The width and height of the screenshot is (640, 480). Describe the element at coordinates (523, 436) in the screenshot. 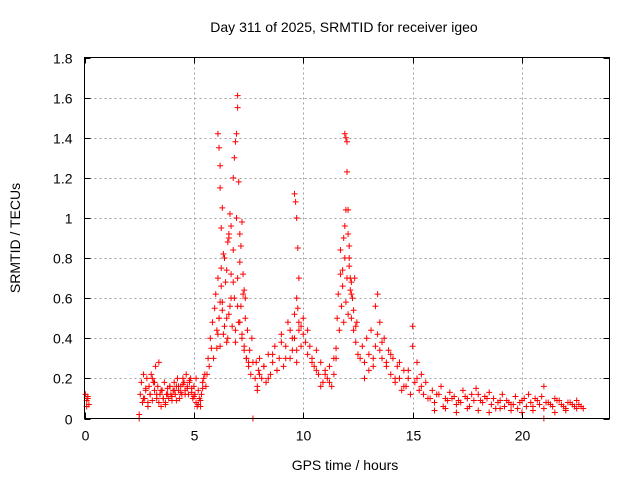

I see `x-tick-label: 20` at that location.